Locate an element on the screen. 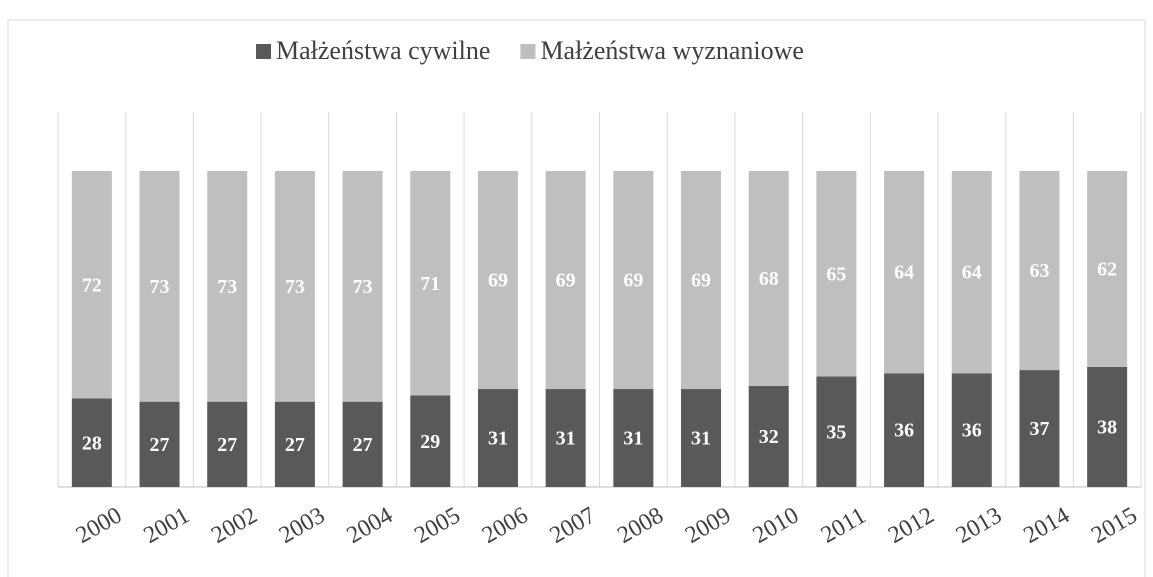 The width and height of the screenshot is (1153, 577). legend-label: Małżeństwa wyznaniowe is located at coordinates (672, 50).